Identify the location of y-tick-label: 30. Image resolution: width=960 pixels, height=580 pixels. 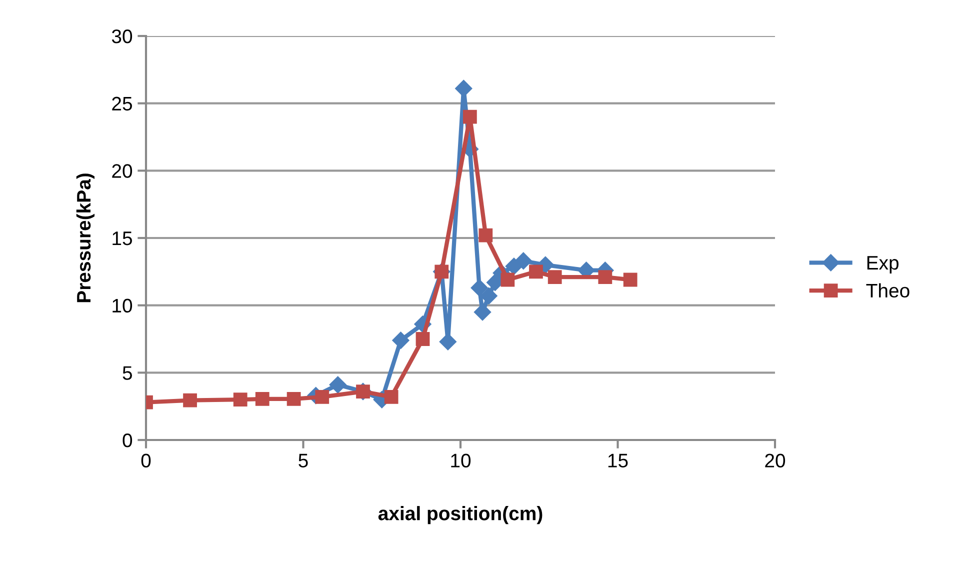
(122, 36).